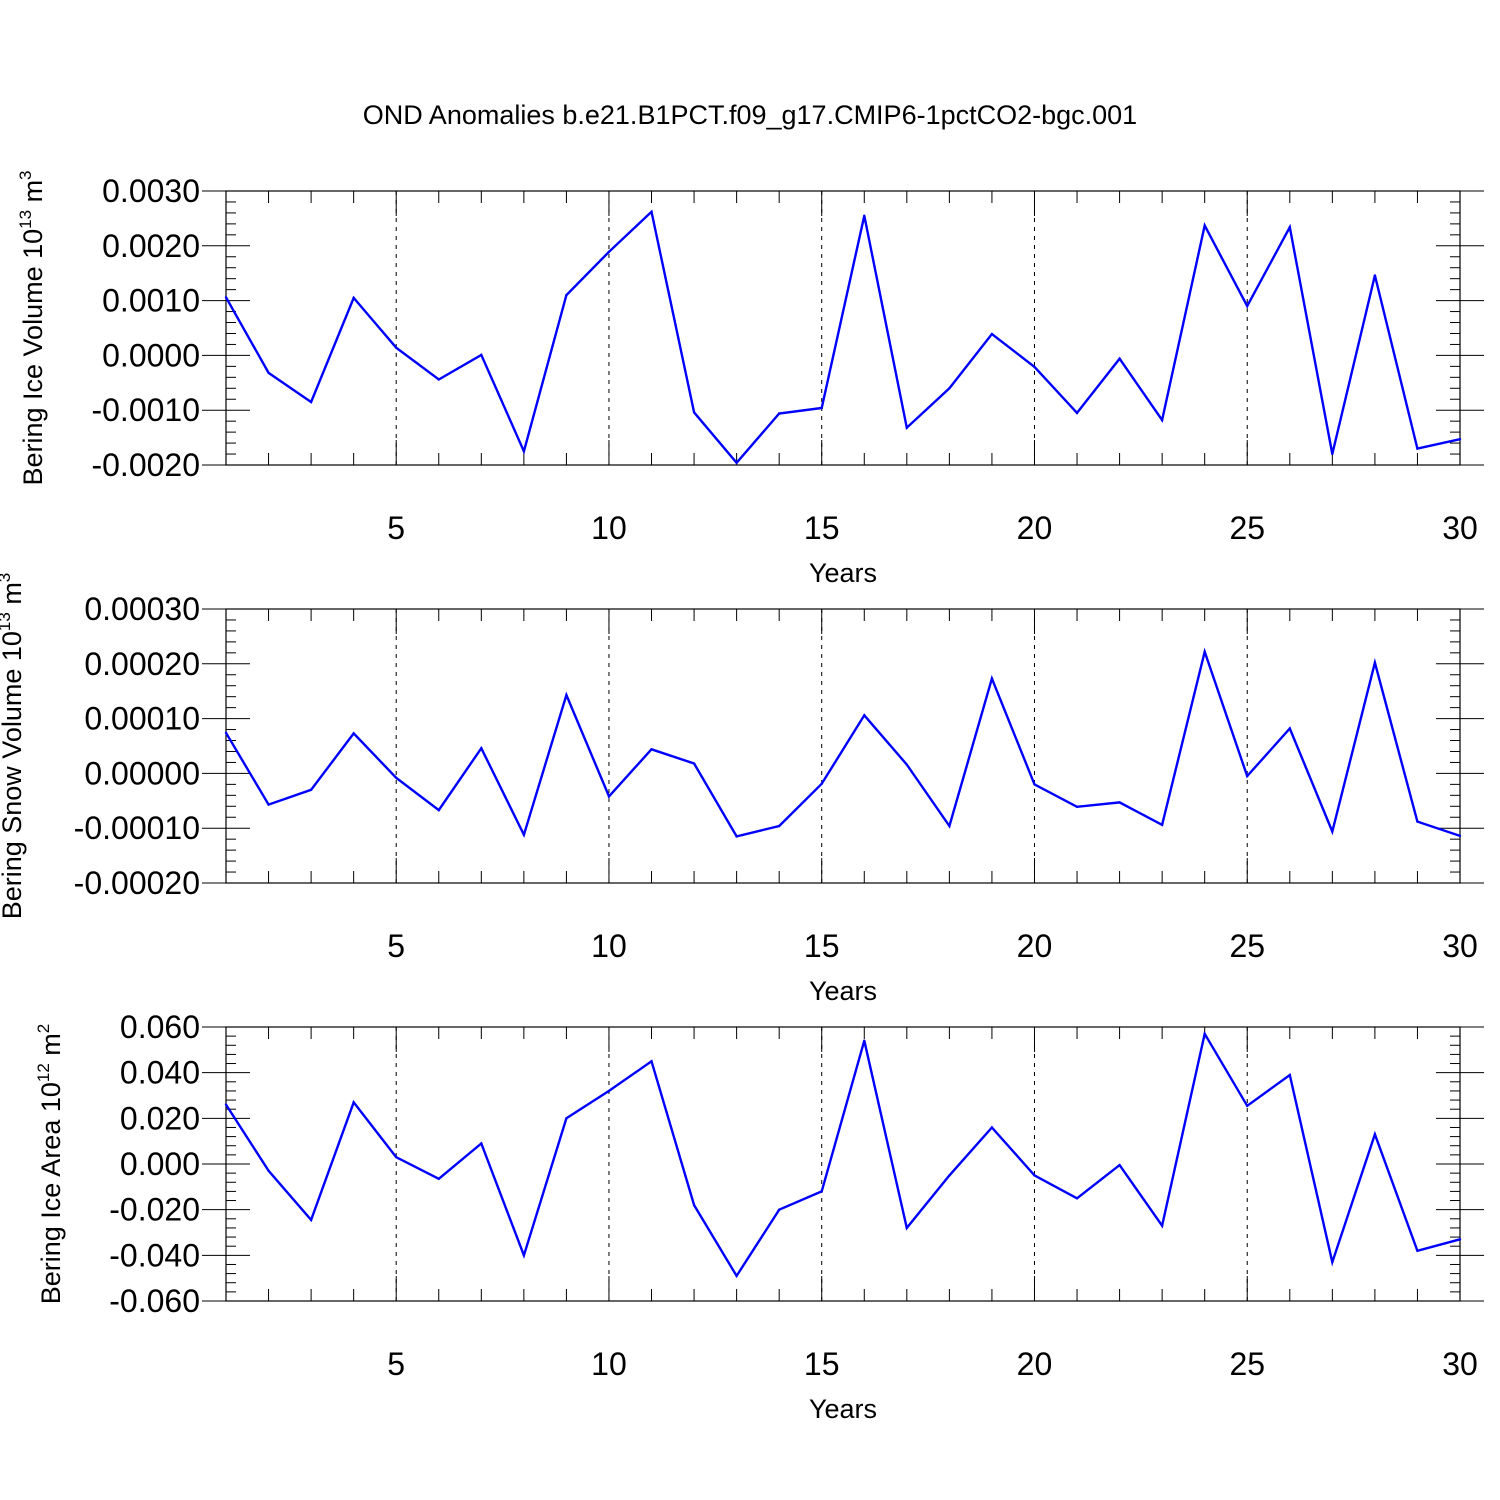 The width and height of the screenshot is (1500, 1500). Describe the element at coordinates (154, 1255) in the screenshot. I see `y-tick-label: -0.040` at that location.